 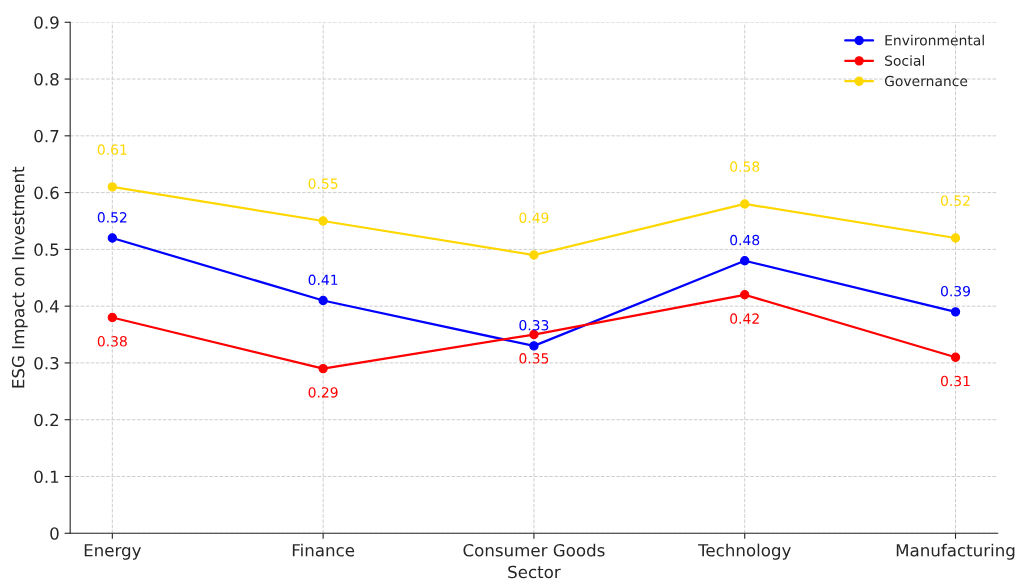 What do you see at coordinates (744, 318) in the screenshot?
I see `data-label: 0.42` at bounding box center [744, 318].